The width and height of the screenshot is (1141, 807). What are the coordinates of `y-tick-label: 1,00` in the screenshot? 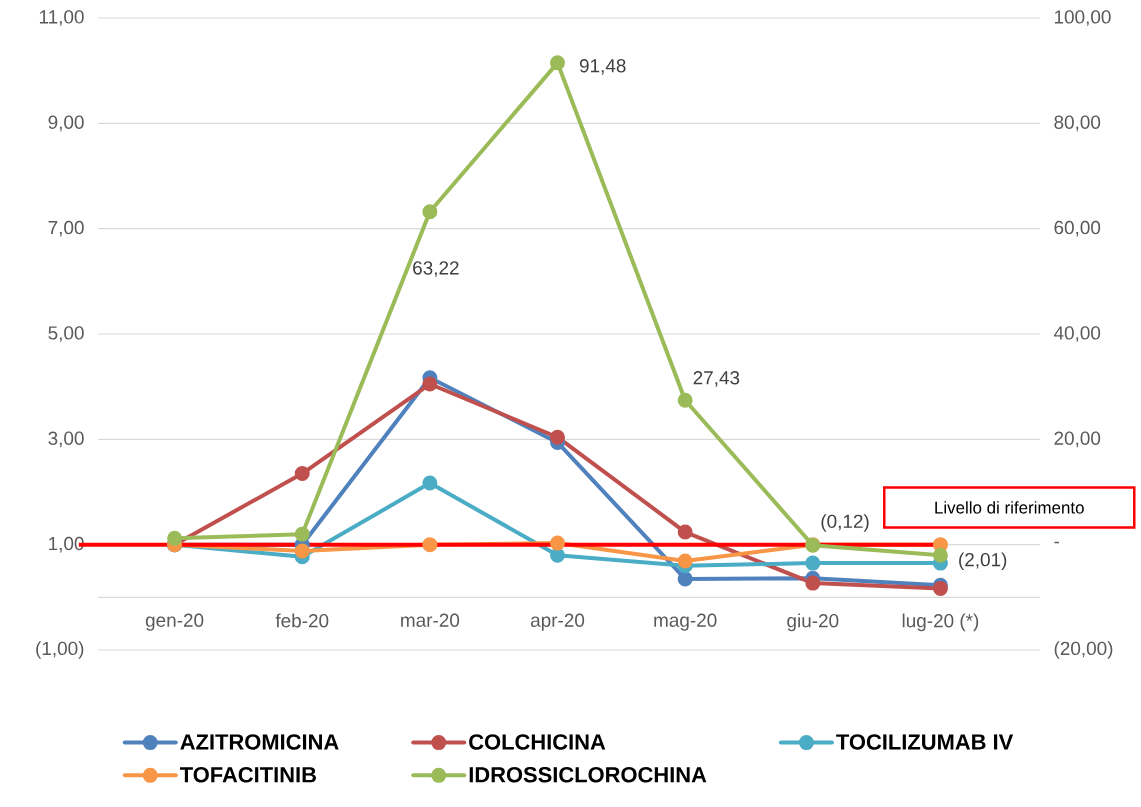 It's located at (66, 544).